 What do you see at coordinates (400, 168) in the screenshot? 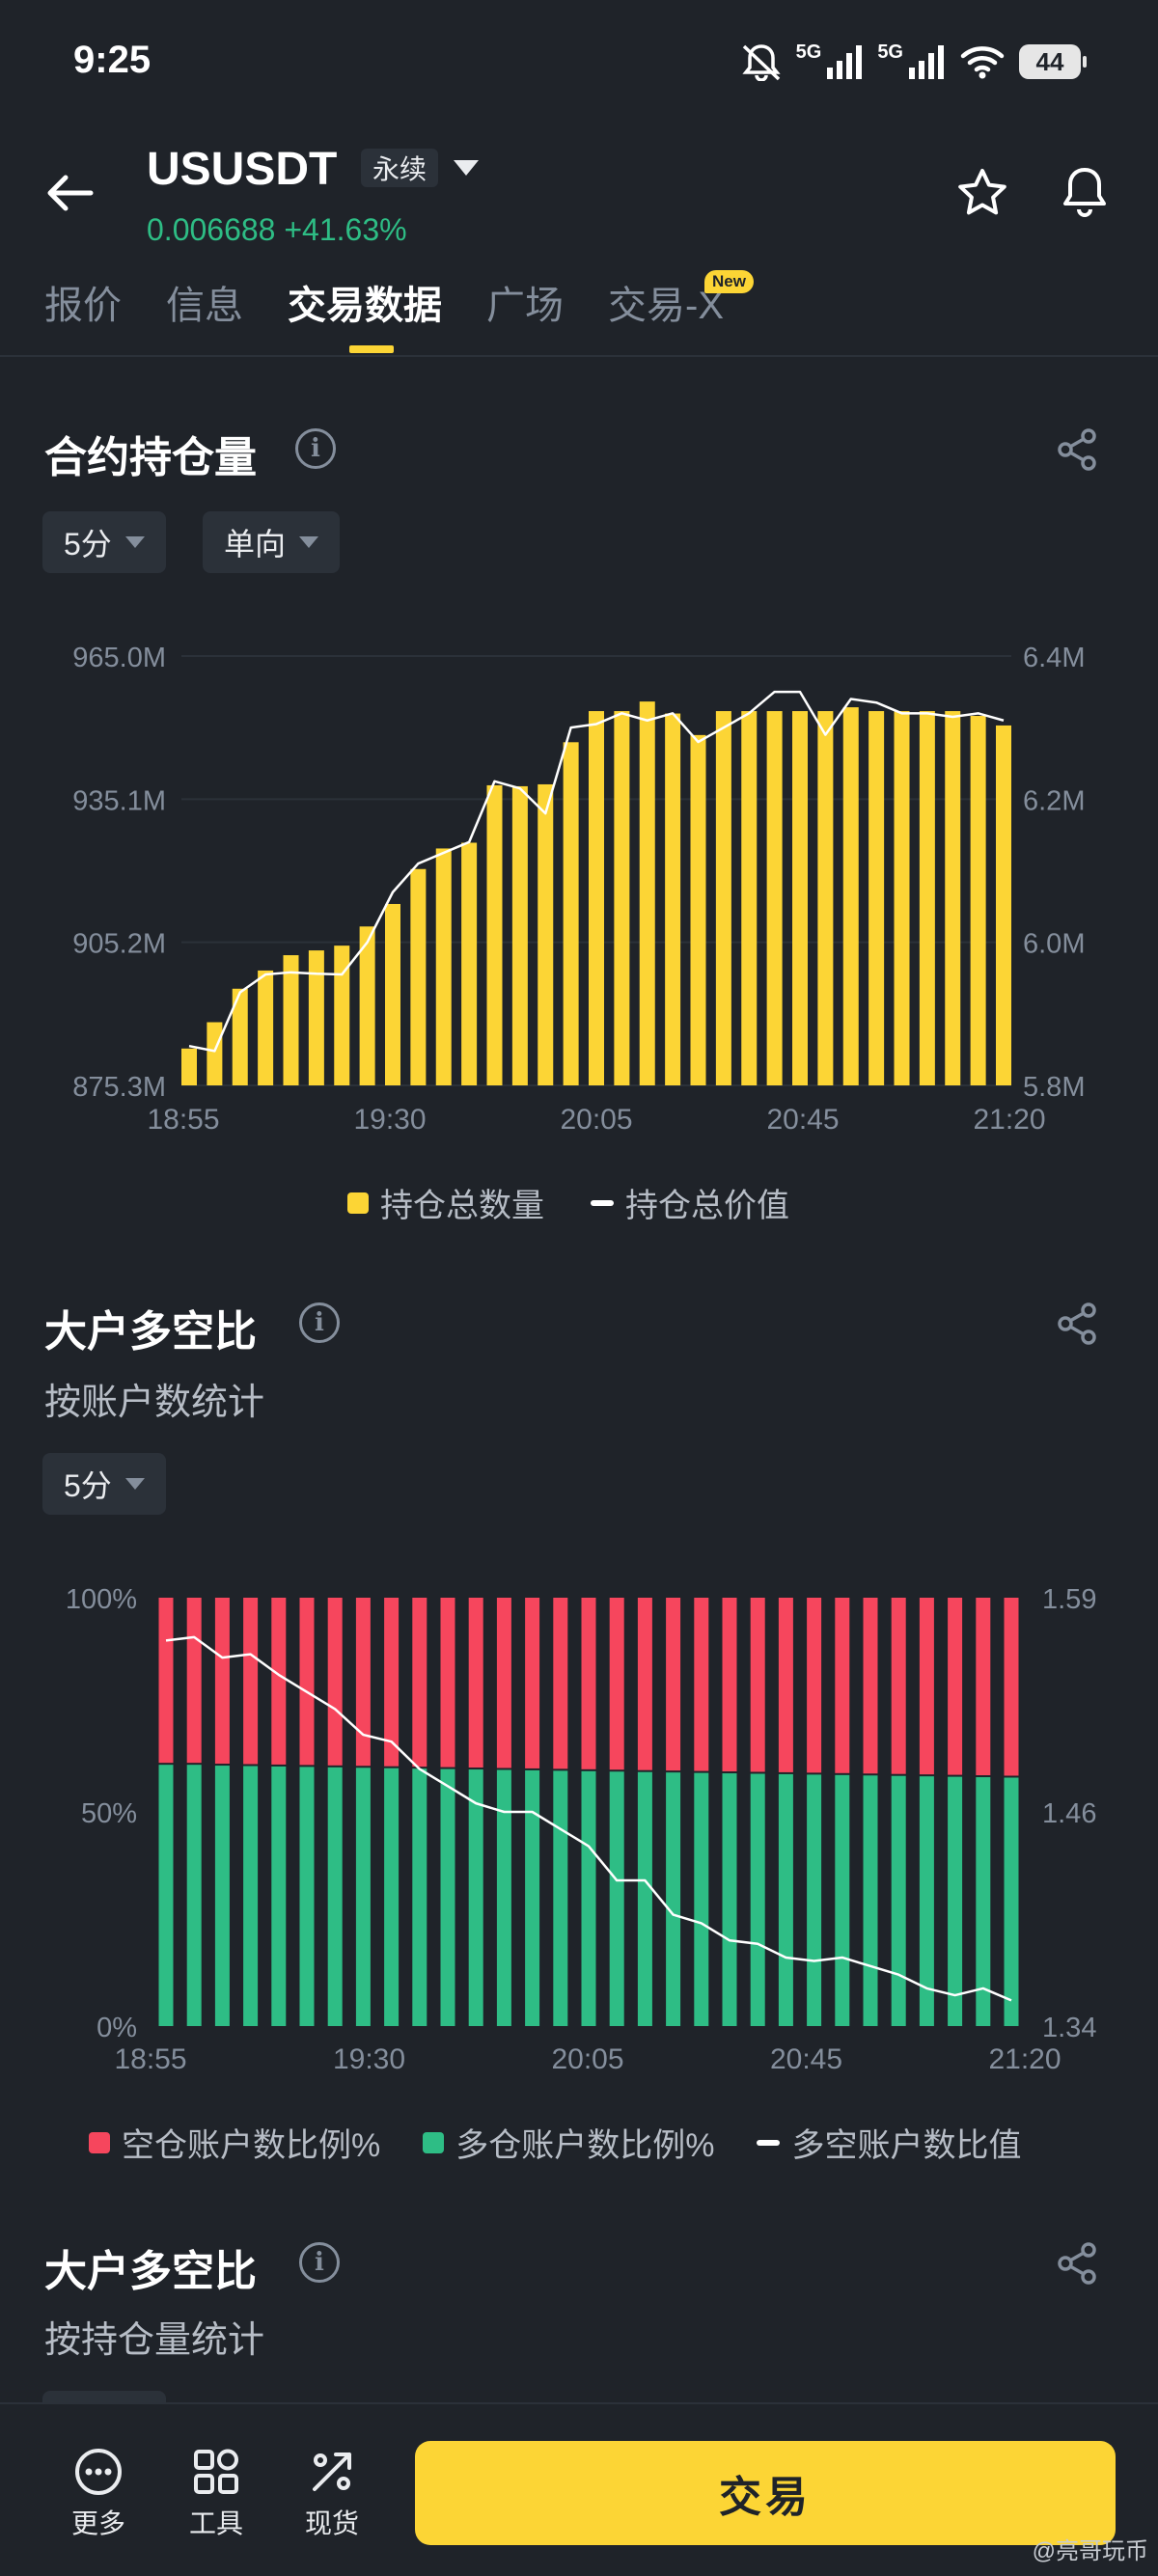
I see `contract-type-badge: 永续` at bounding box center [400, 168].